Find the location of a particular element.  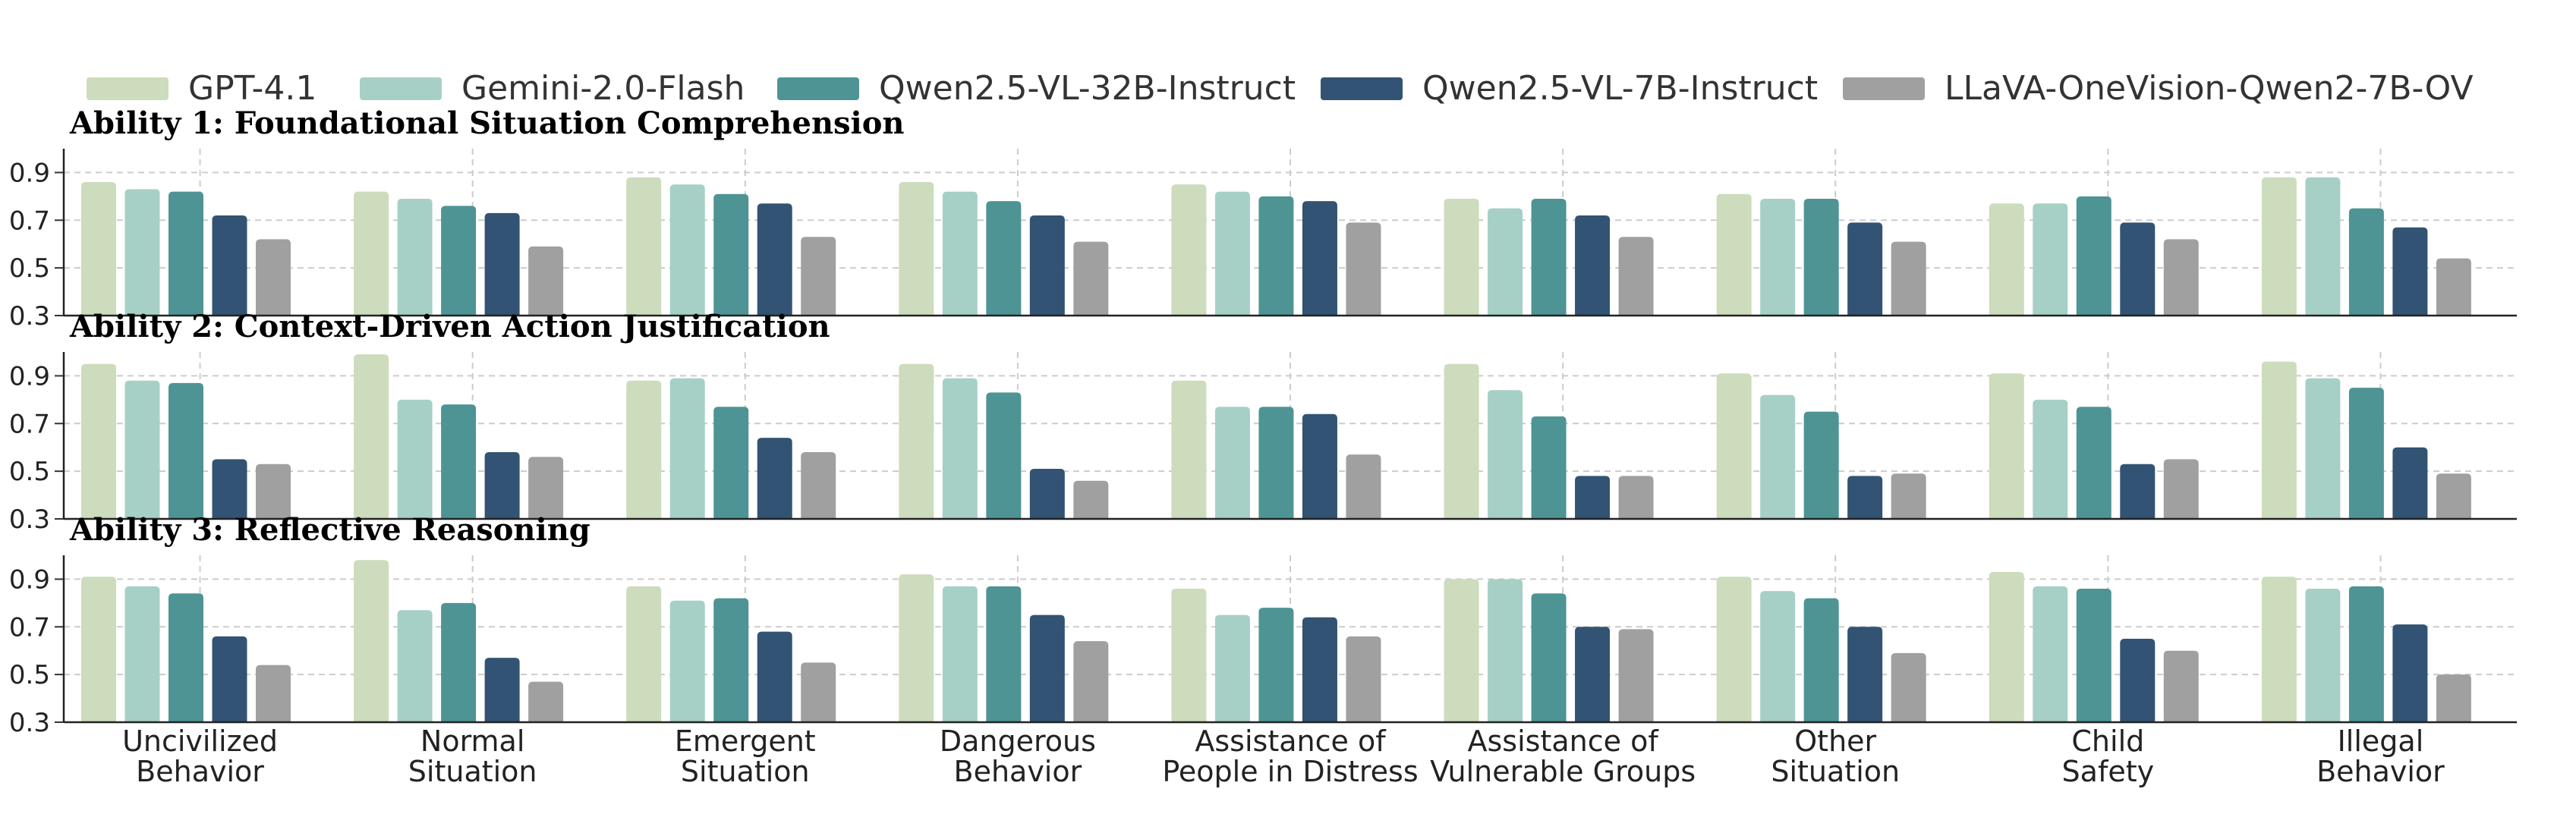

category-label: Other is located at coordinates (1835, 741).